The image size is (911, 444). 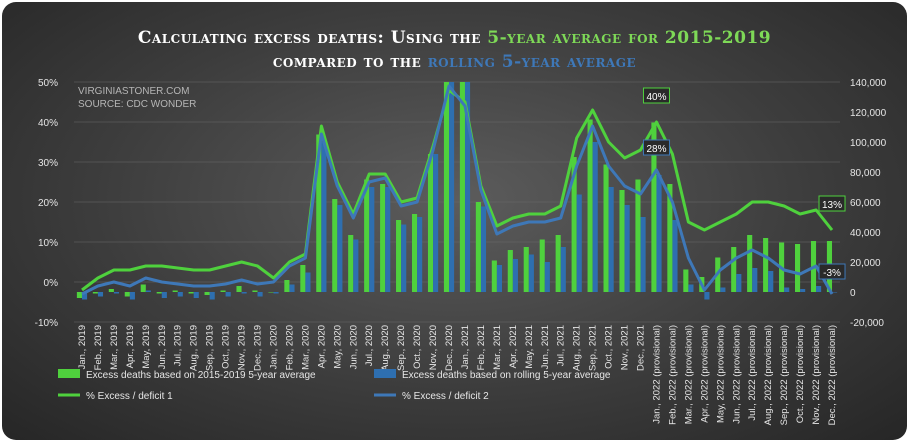 What do you see at coordinates (736, 374) in the screenshot?
I see `x-tick-label: Jun., 2022 (provisional)` at bounding box center [736, 374].